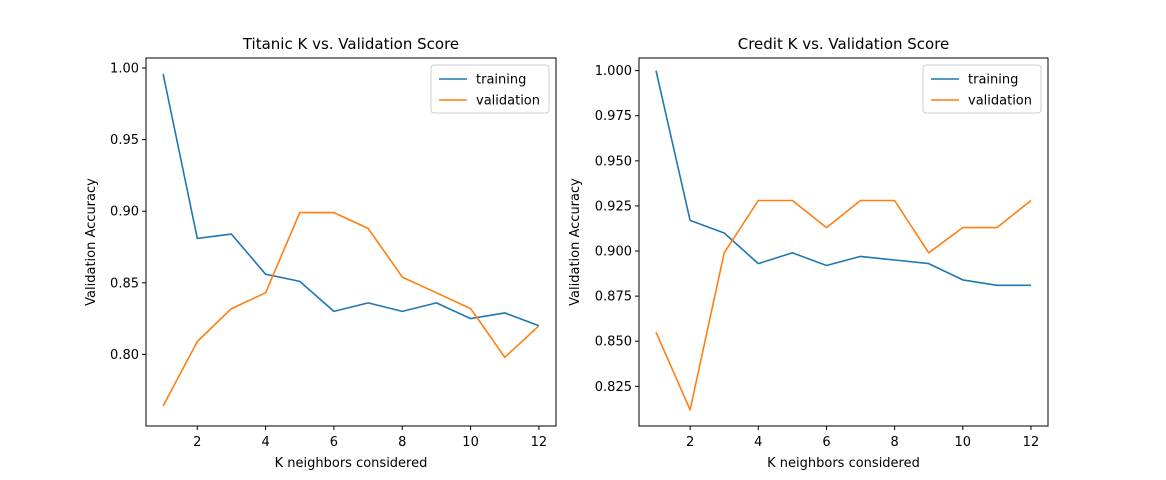 Image resolution: width=1166 pixels, height=480 pixels. Describe the element at coordinates (124, 355) in the screenshot. I see `y-tick-label: 0.80` at that location.